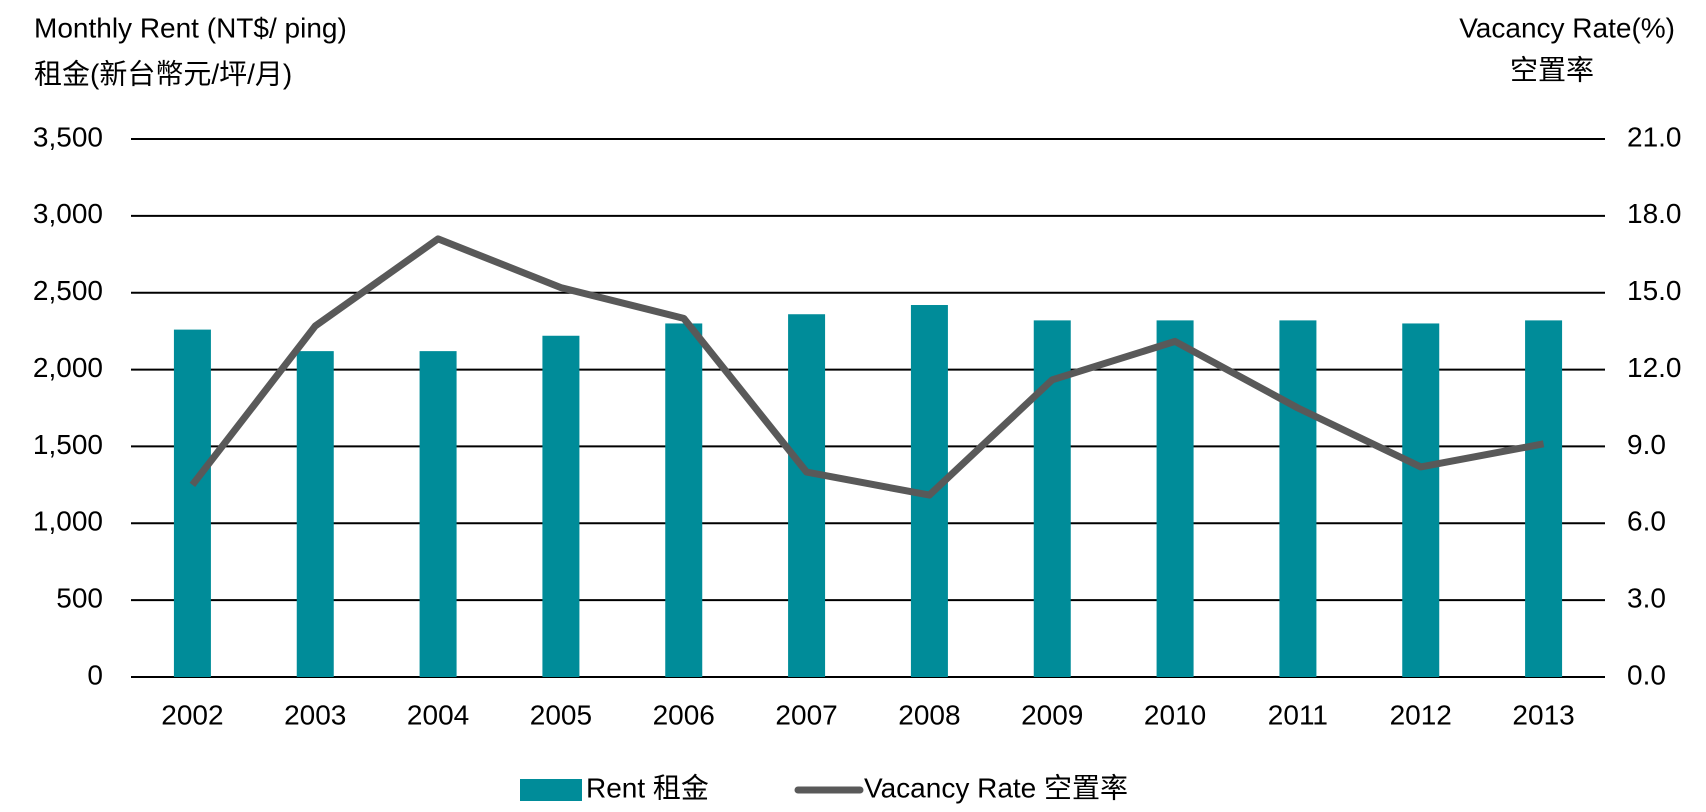 The image size is (1706, 812). I want to click on y-tick-label: 500, so click(79, 598).